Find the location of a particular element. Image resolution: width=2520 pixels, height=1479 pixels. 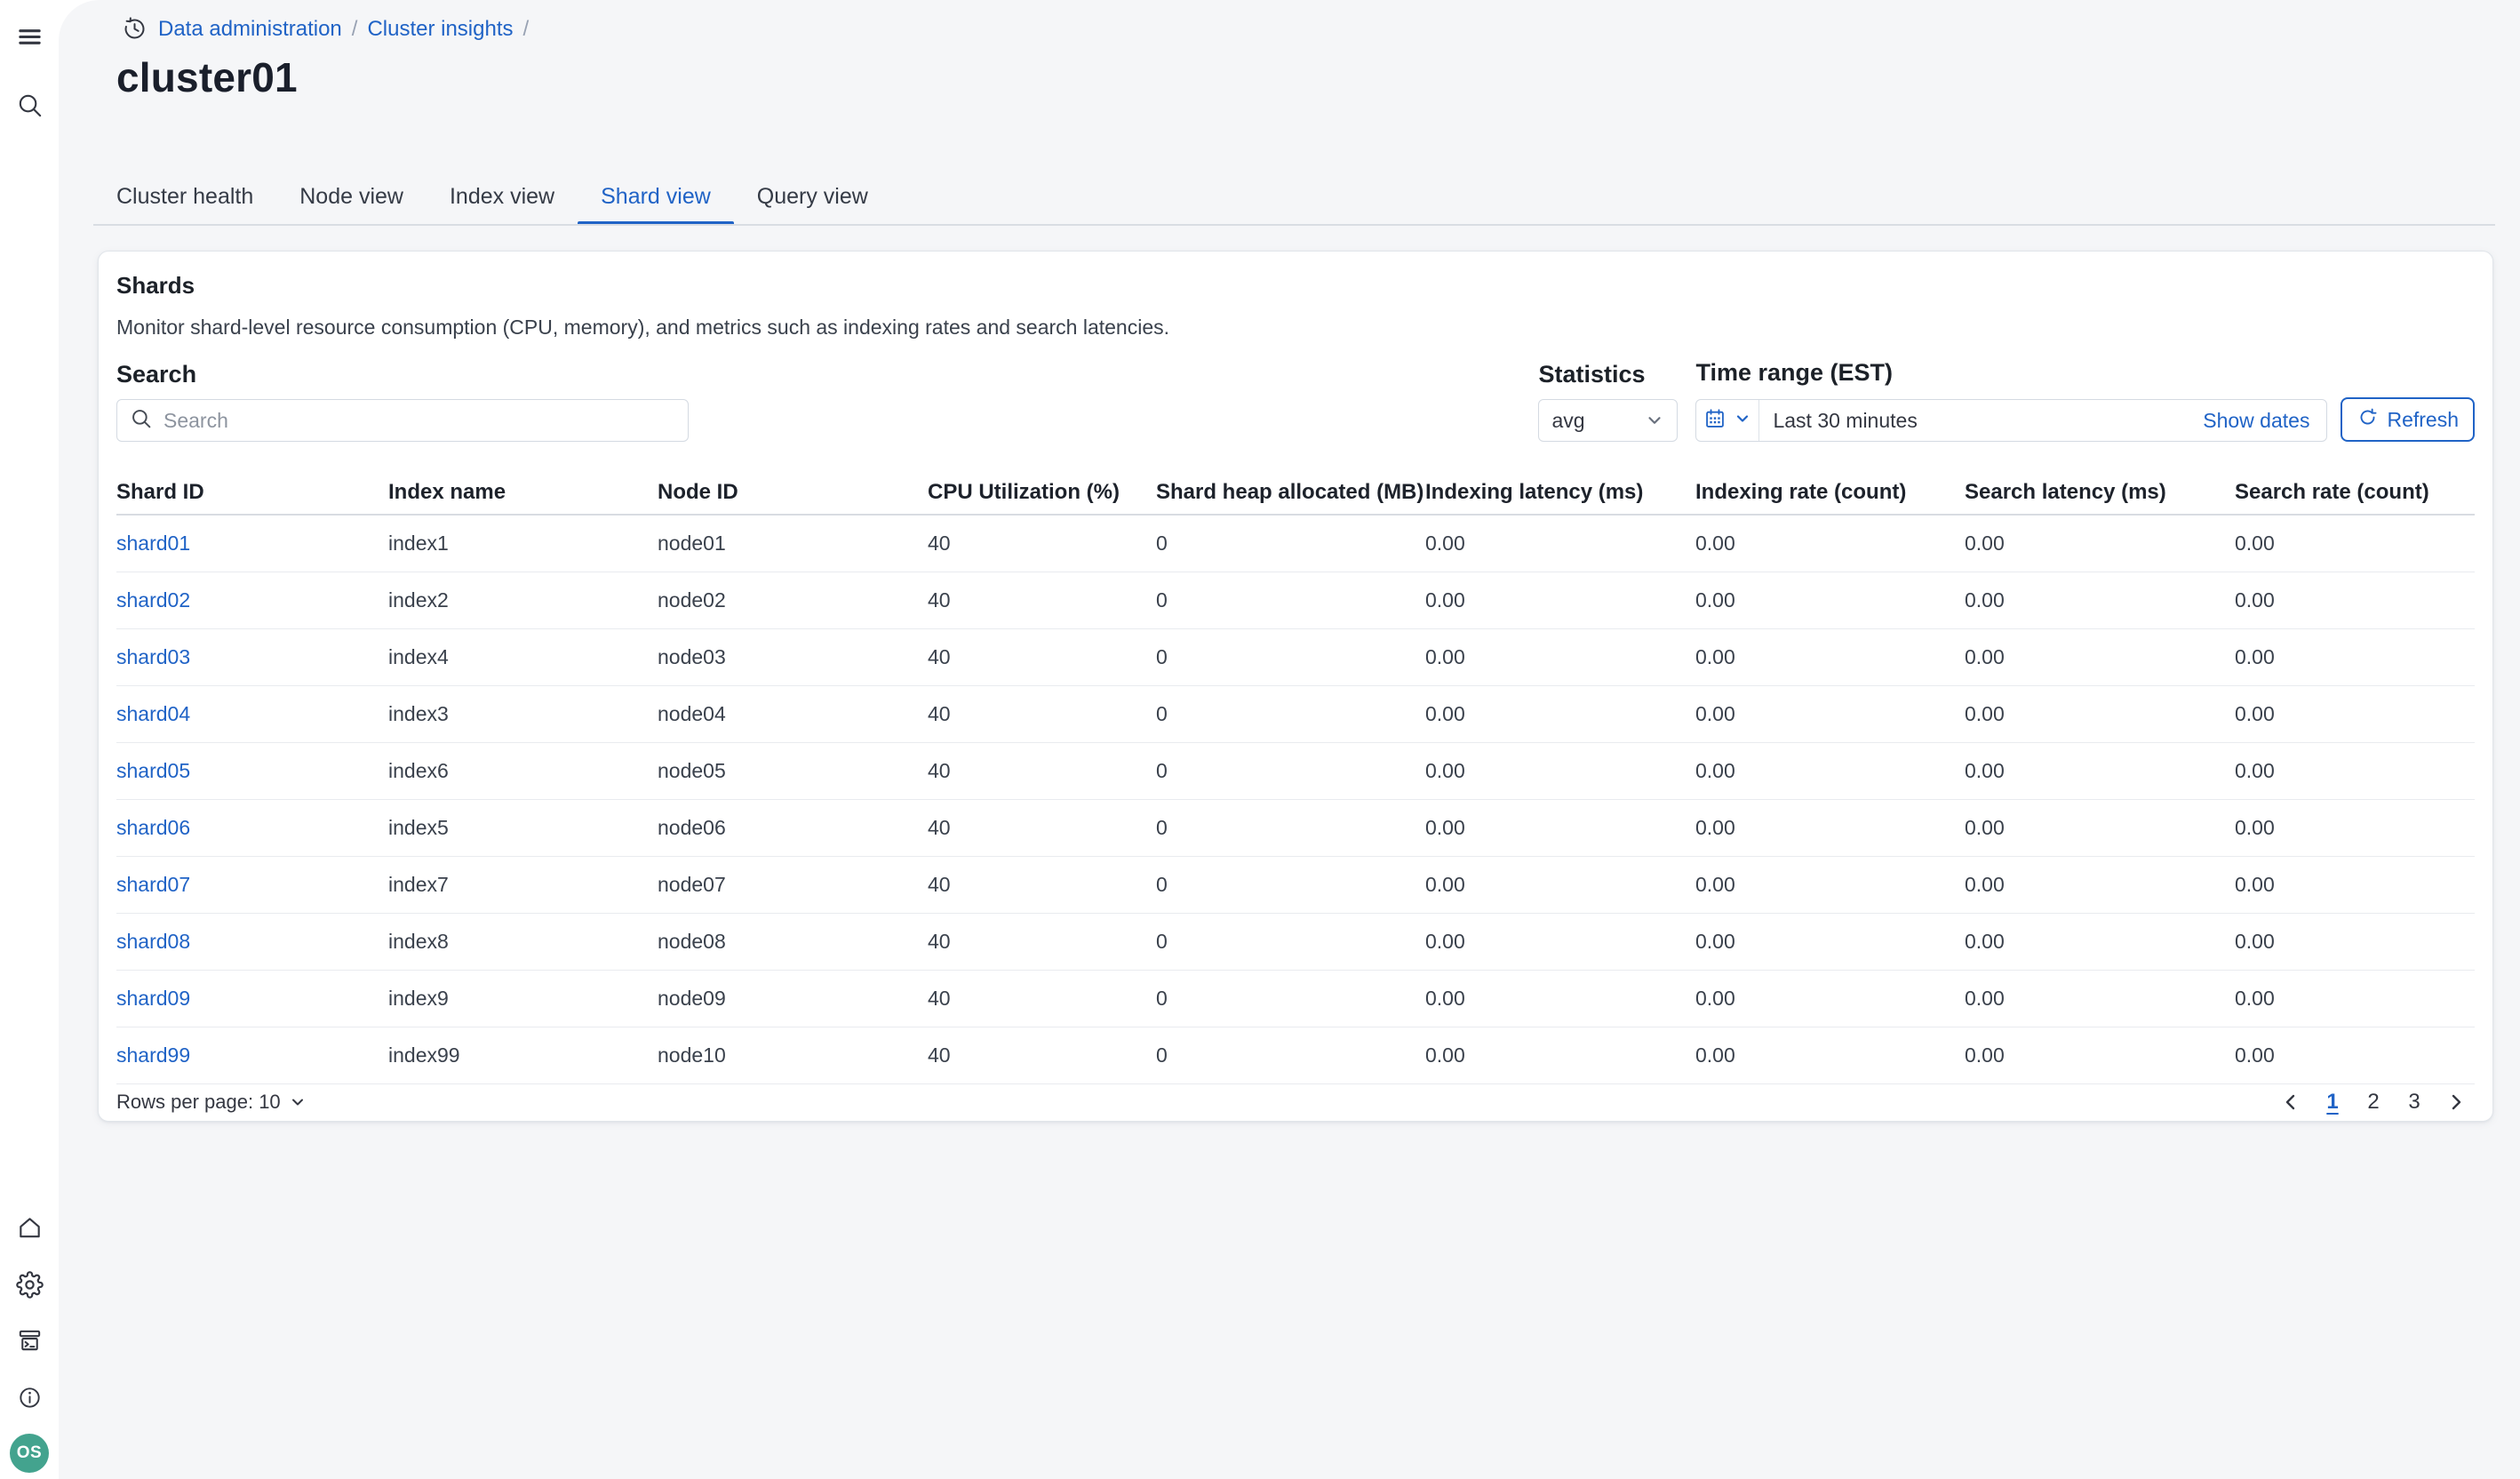

search-input-wrapper is located at coordinates (402, 420).